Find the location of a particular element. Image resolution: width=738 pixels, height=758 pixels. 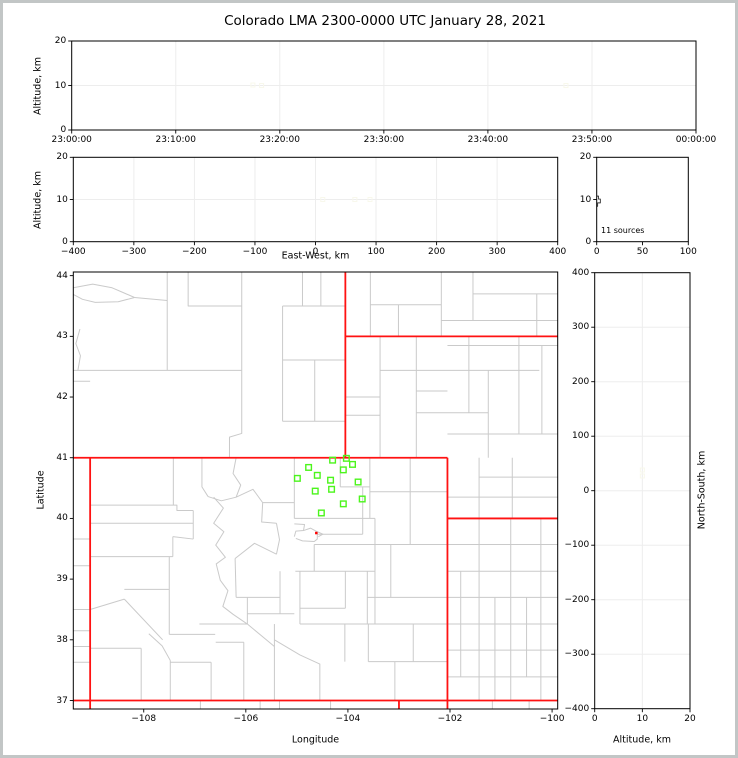

x-tick-label: 400 is located at coordinates (558, 251).